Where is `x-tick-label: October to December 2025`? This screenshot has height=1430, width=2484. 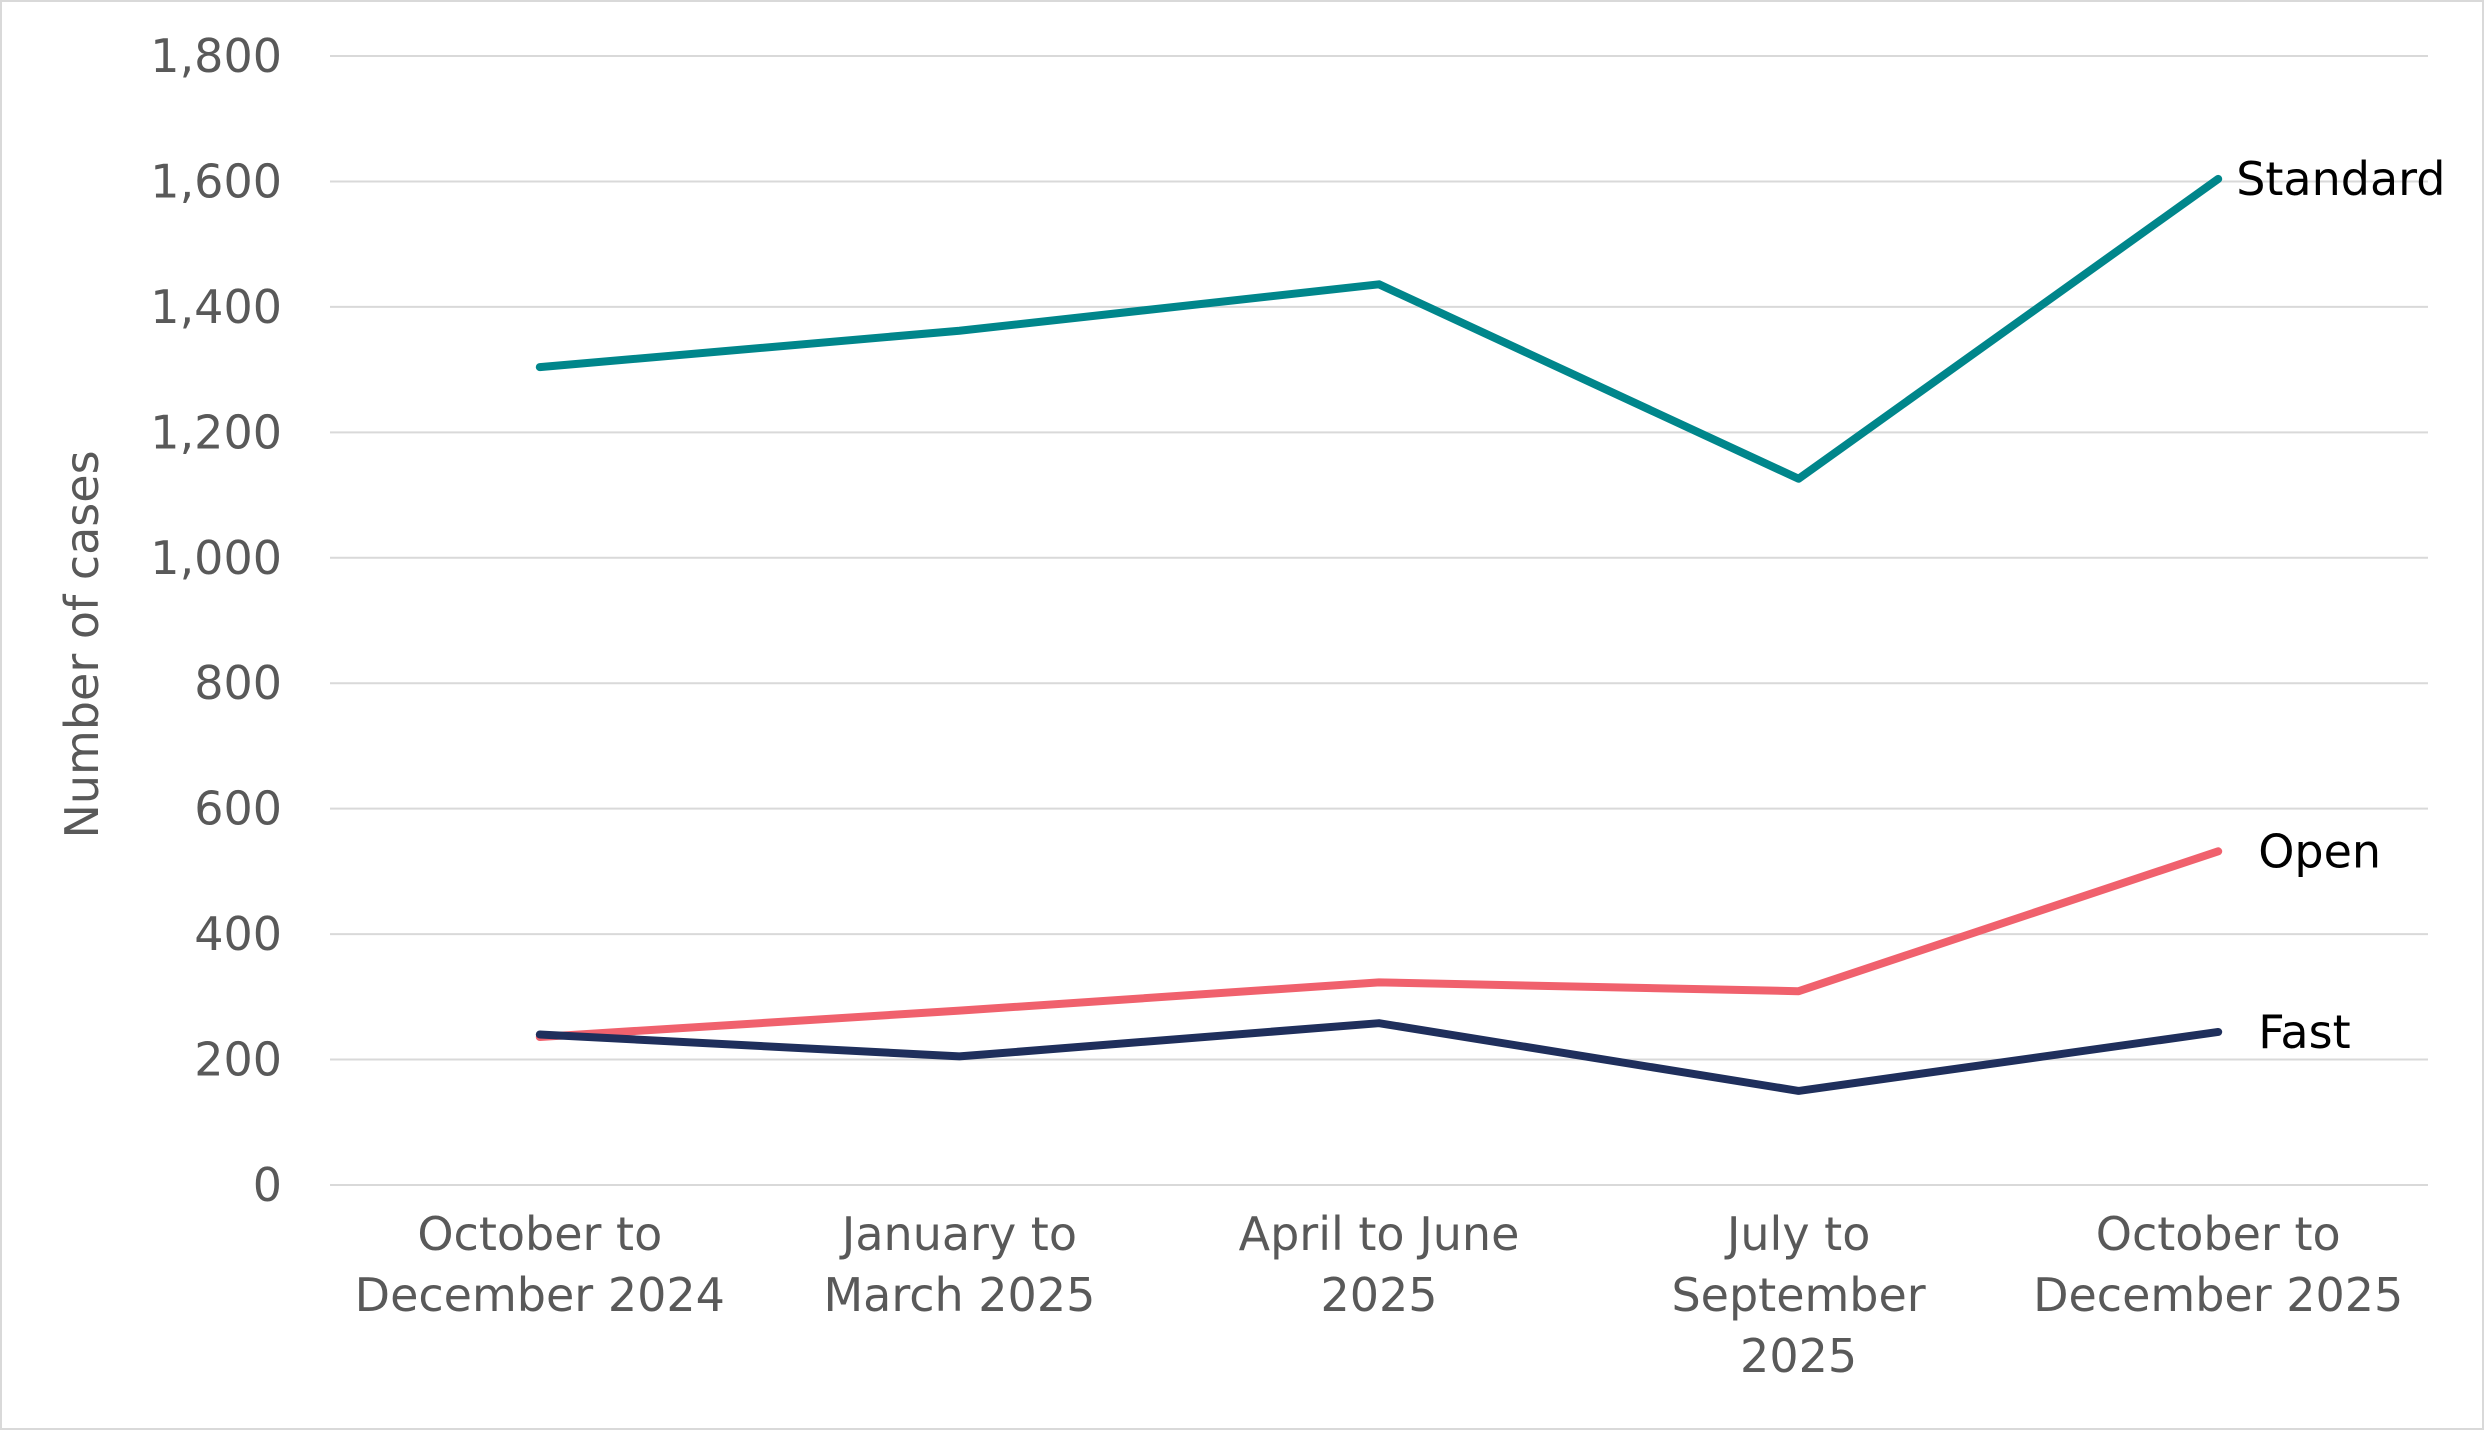
x-tick-label: October to December 2025 is located at coordinates (2218, 1264).